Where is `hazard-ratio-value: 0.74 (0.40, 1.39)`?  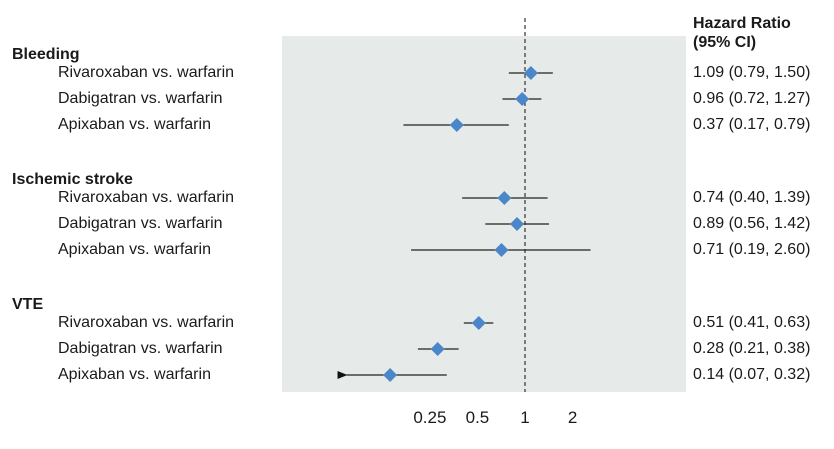
hazard-ratio-value: 0.74 (0.40, 1.39) is located at coordinates (752, 197).